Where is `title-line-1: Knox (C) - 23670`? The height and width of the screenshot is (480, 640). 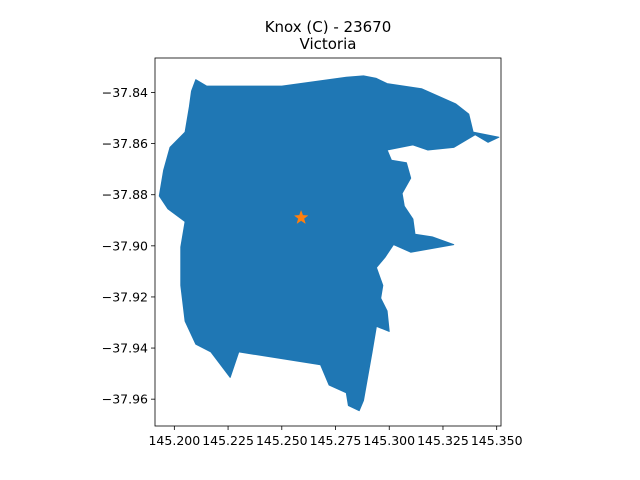 title-line-1: Knox (C) - 23670 is located at coordinates (328, 27).